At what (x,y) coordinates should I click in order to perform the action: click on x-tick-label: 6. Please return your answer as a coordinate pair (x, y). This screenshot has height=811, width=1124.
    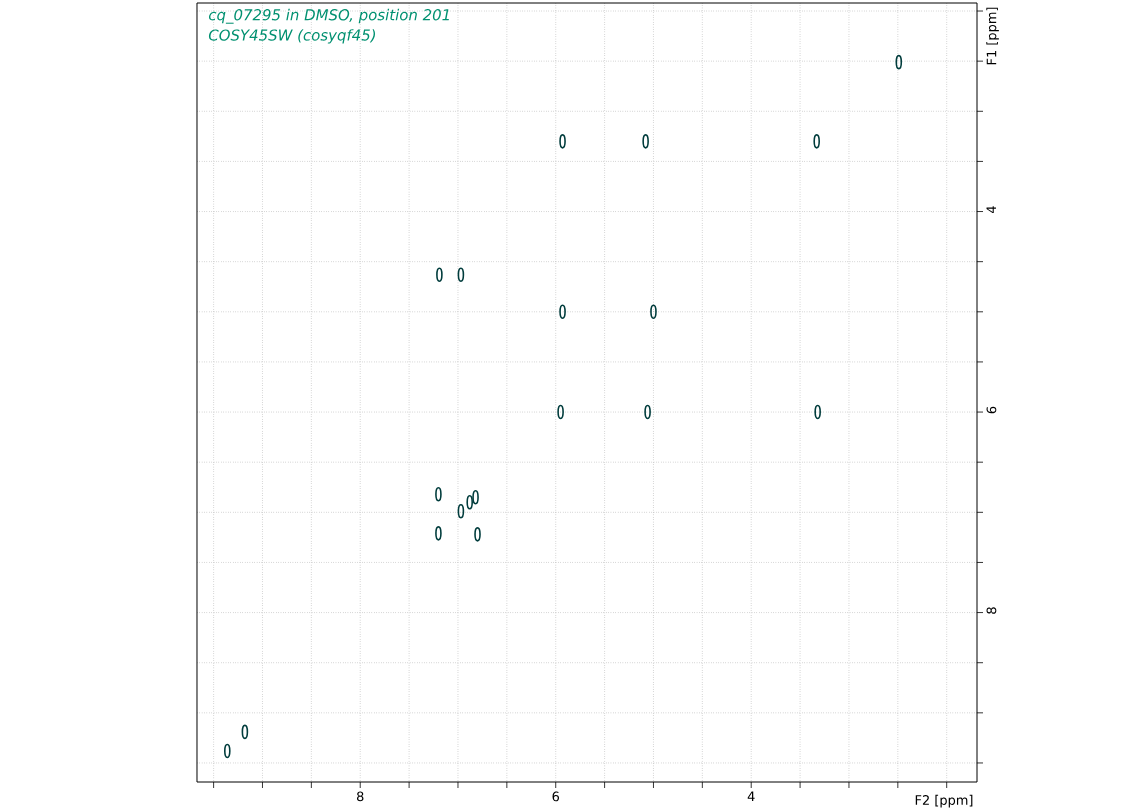
    Looking at the image, I should click on (556, 796).